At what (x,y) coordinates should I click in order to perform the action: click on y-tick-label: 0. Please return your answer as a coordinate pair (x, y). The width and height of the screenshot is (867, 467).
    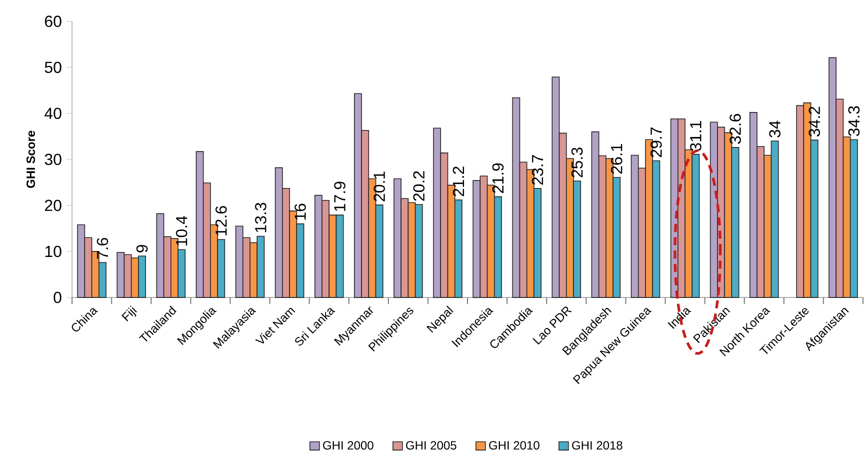
    Looking at the image, I should click on (58, 298).